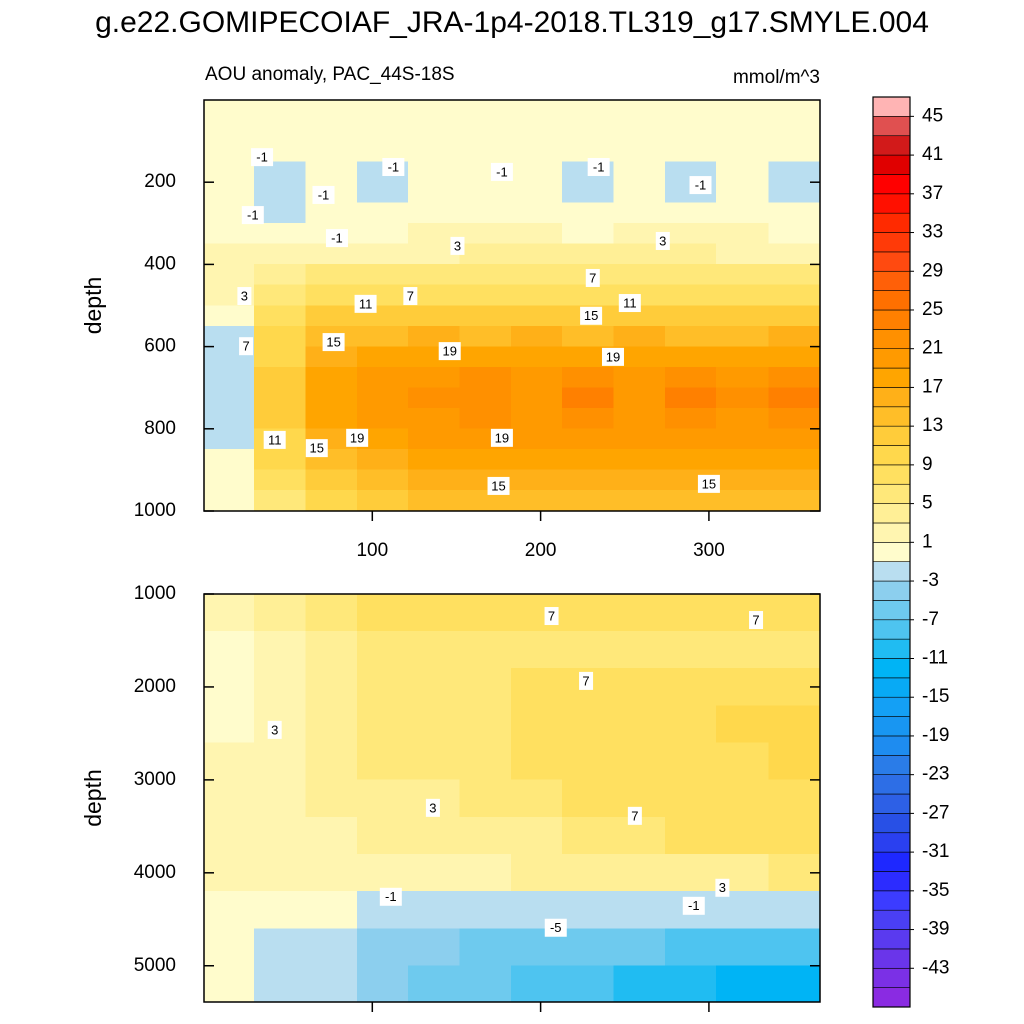 The image size is (1024, 1024). What do you see at coordinates (634, 815) in the screenshot?
I see `contour-label: 7` at bounding box center [634, 815].